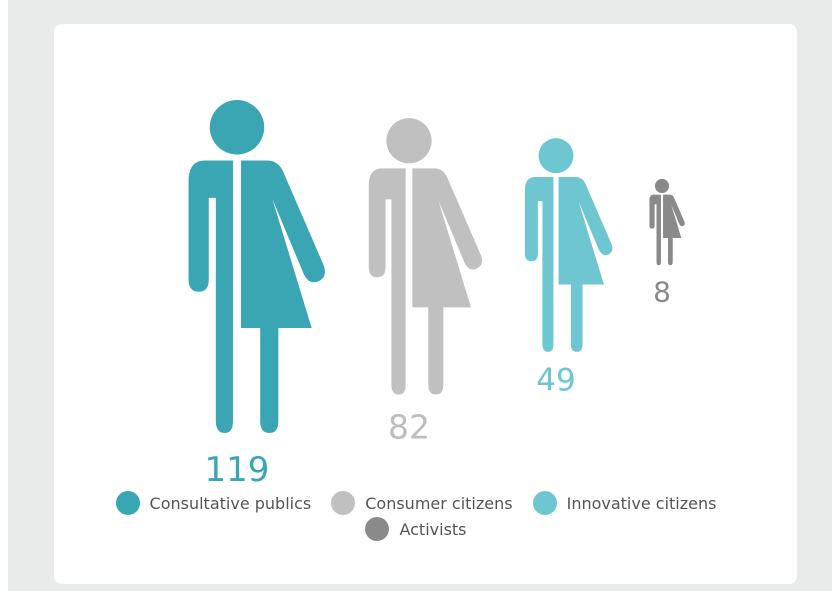 Image resolution: width=832 pixels, height=591 pixels. I want to click on legend-label-innovative-citizens: Innovative citizens, so click(641, 503).